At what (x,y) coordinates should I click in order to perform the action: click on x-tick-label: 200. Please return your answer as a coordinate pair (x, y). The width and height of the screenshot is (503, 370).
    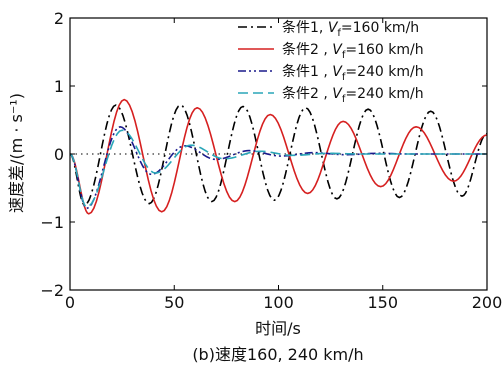
    Looking at the image, I should click on (487, 302).